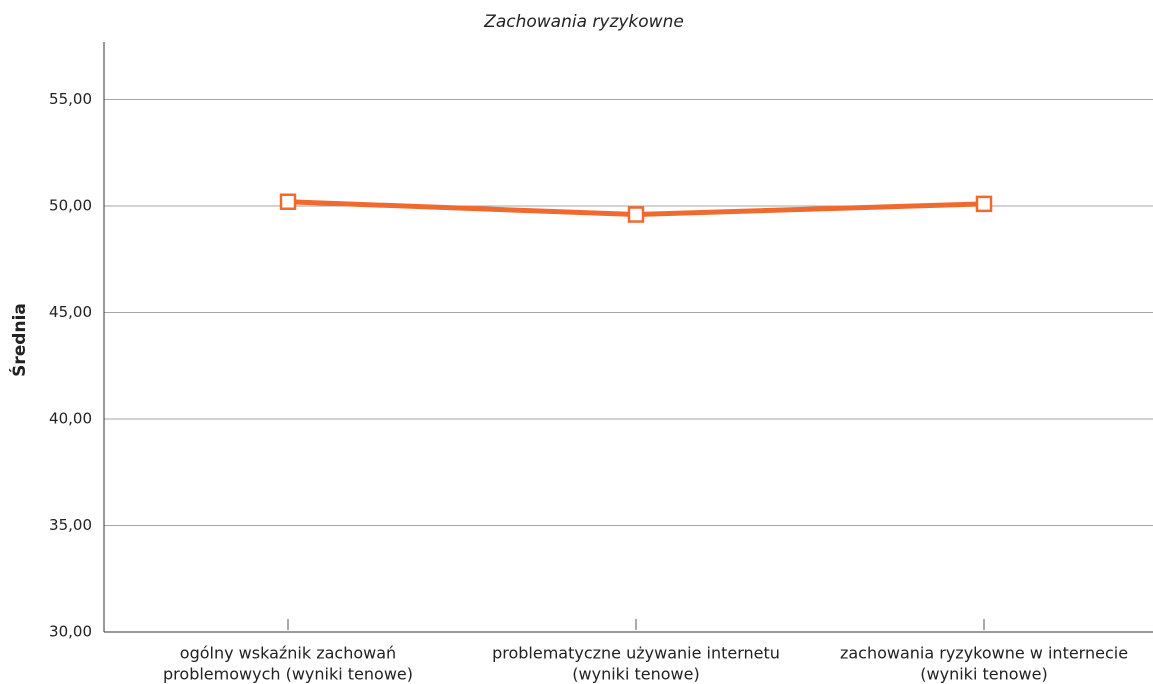 Image resolution: width=1153 pixels, height=684 pixels. I want to click on y-tick-label: 30,00, so click(70, 632).